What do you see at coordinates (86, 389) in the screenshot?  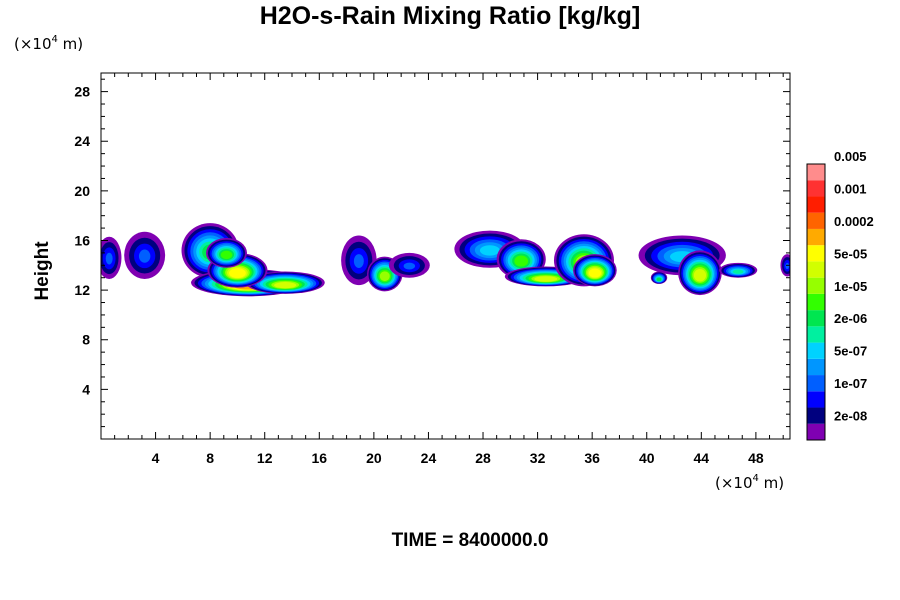 I see `y-tick-label: 4` at bounding box center [86, 389].